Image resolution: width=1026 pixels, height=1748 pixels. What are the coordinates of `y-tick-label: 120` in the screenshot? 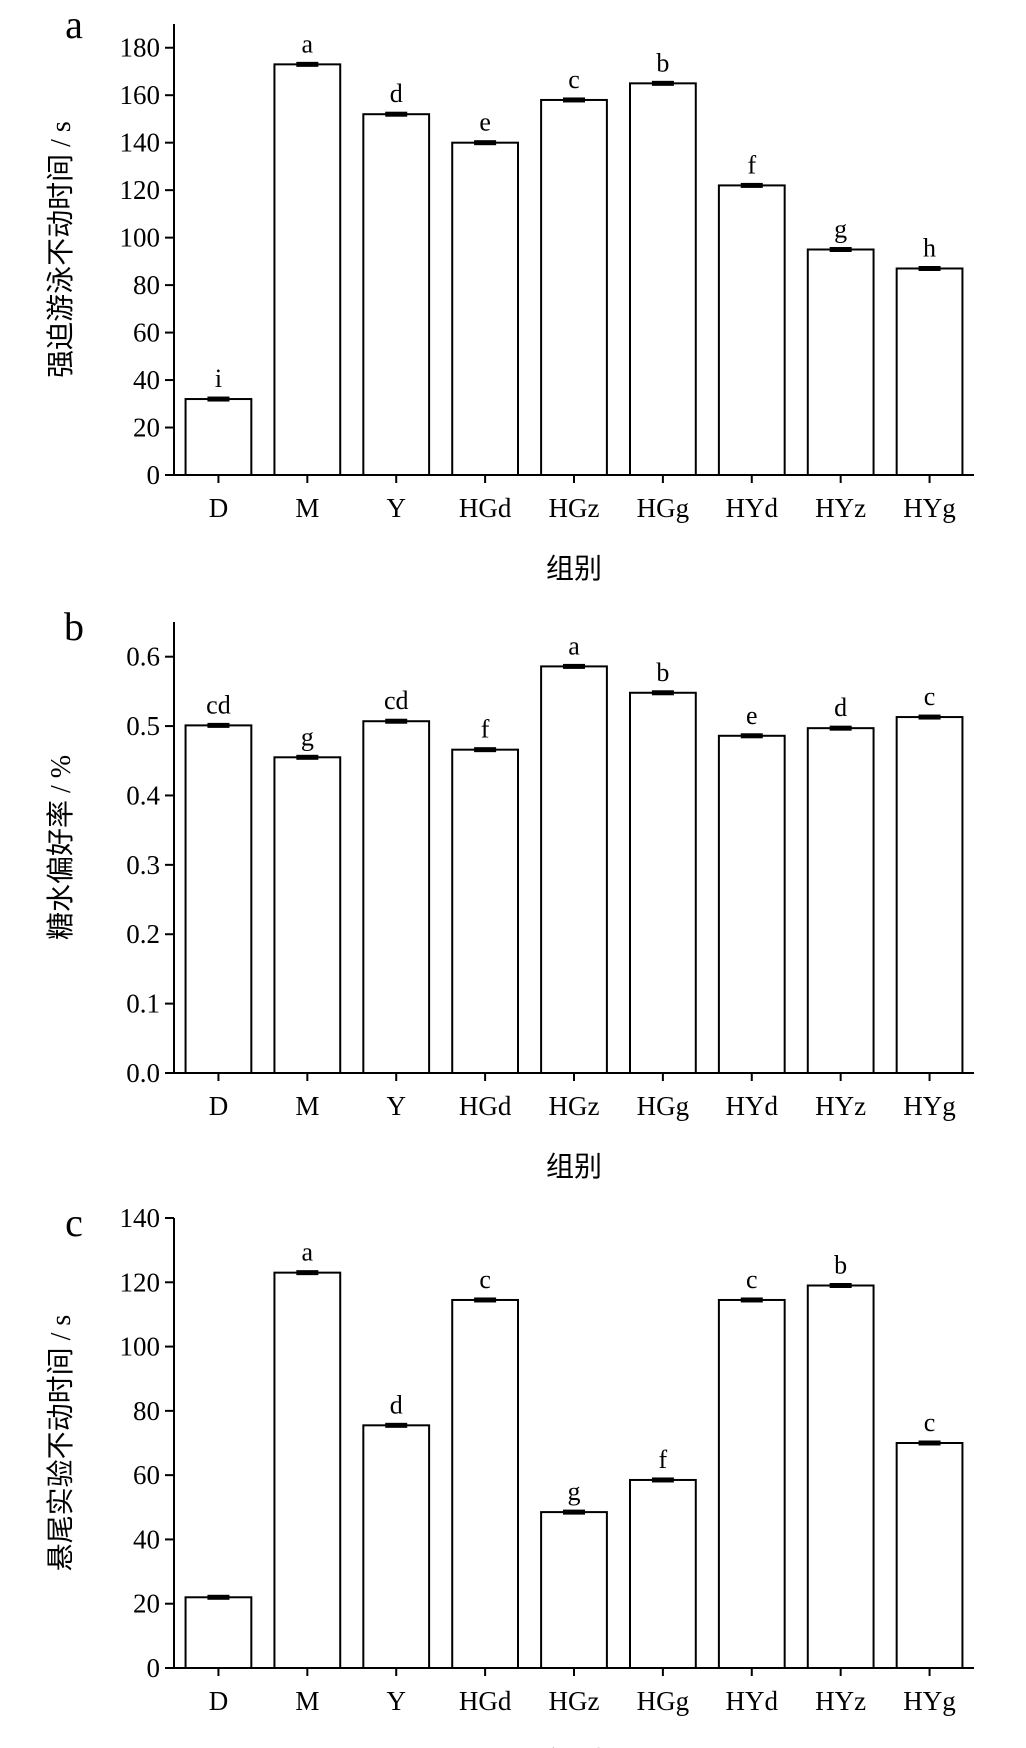 It's located at (140, 190).